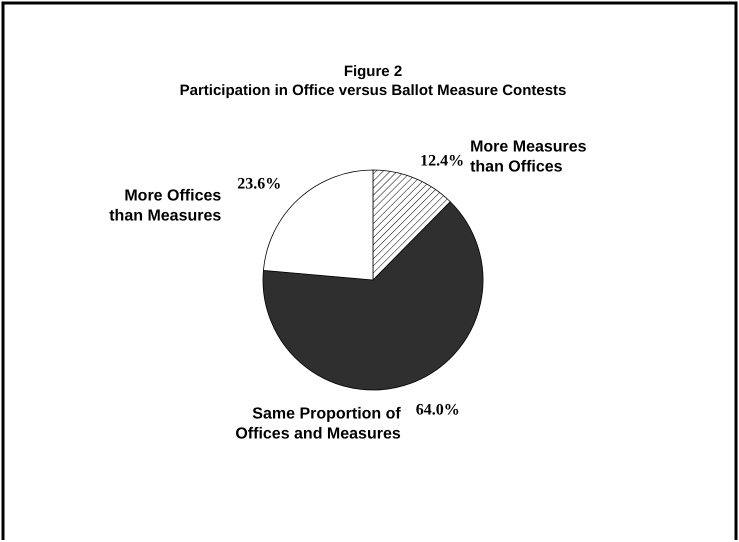  I want to click on chart-subtitle: Participation in Office versus Ballot Measure Contests, so click(373, 90).